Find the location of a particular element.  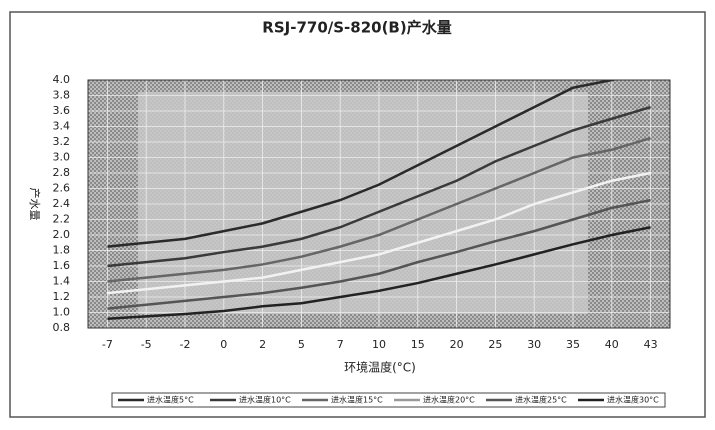

y-tick-label: 2.0 is located at coordinates (62, 234).